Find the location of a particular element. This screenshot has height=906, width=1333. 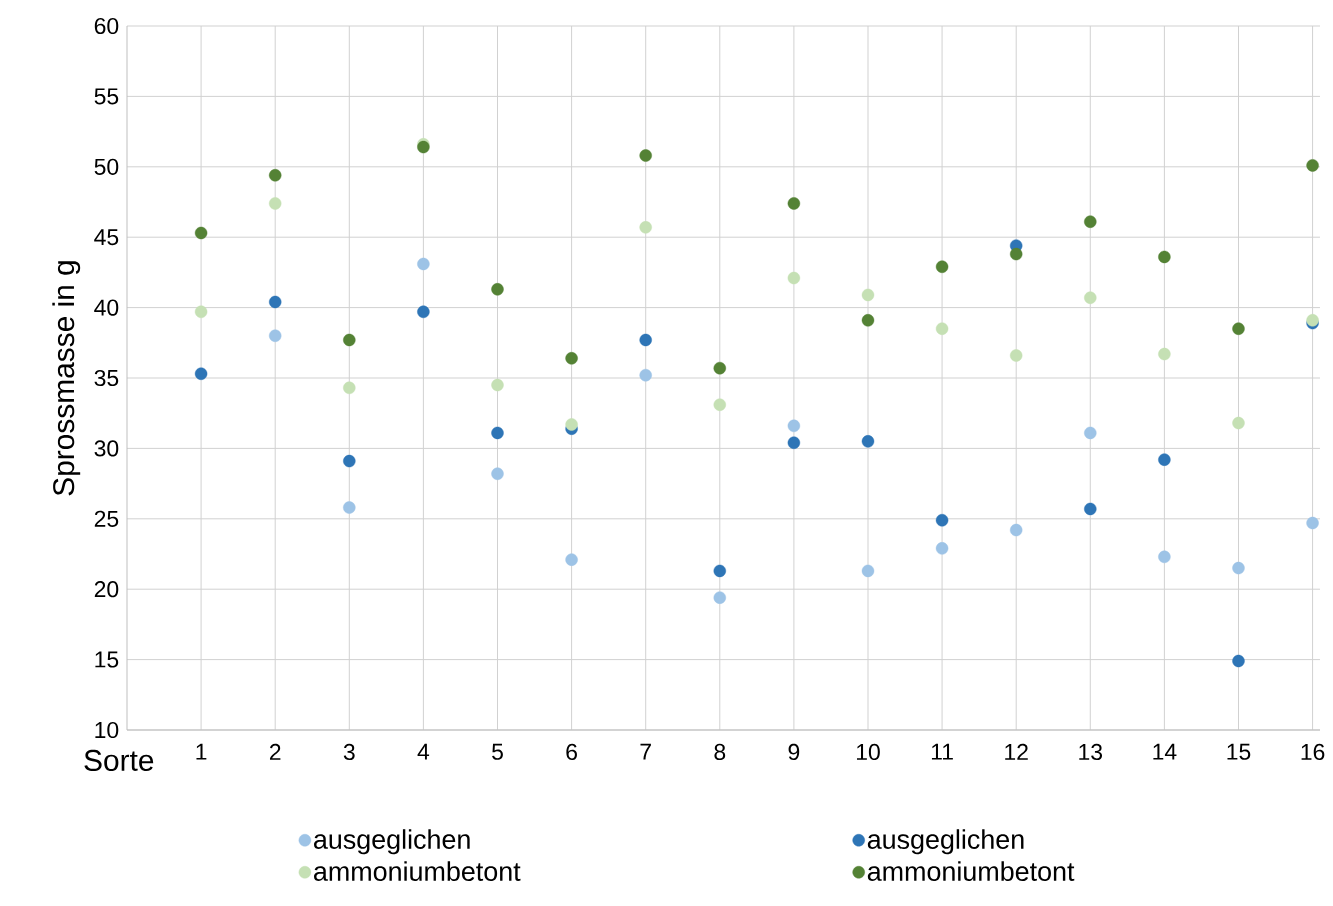

x-tick-label: 16 is located at coordinates (1313, 752).